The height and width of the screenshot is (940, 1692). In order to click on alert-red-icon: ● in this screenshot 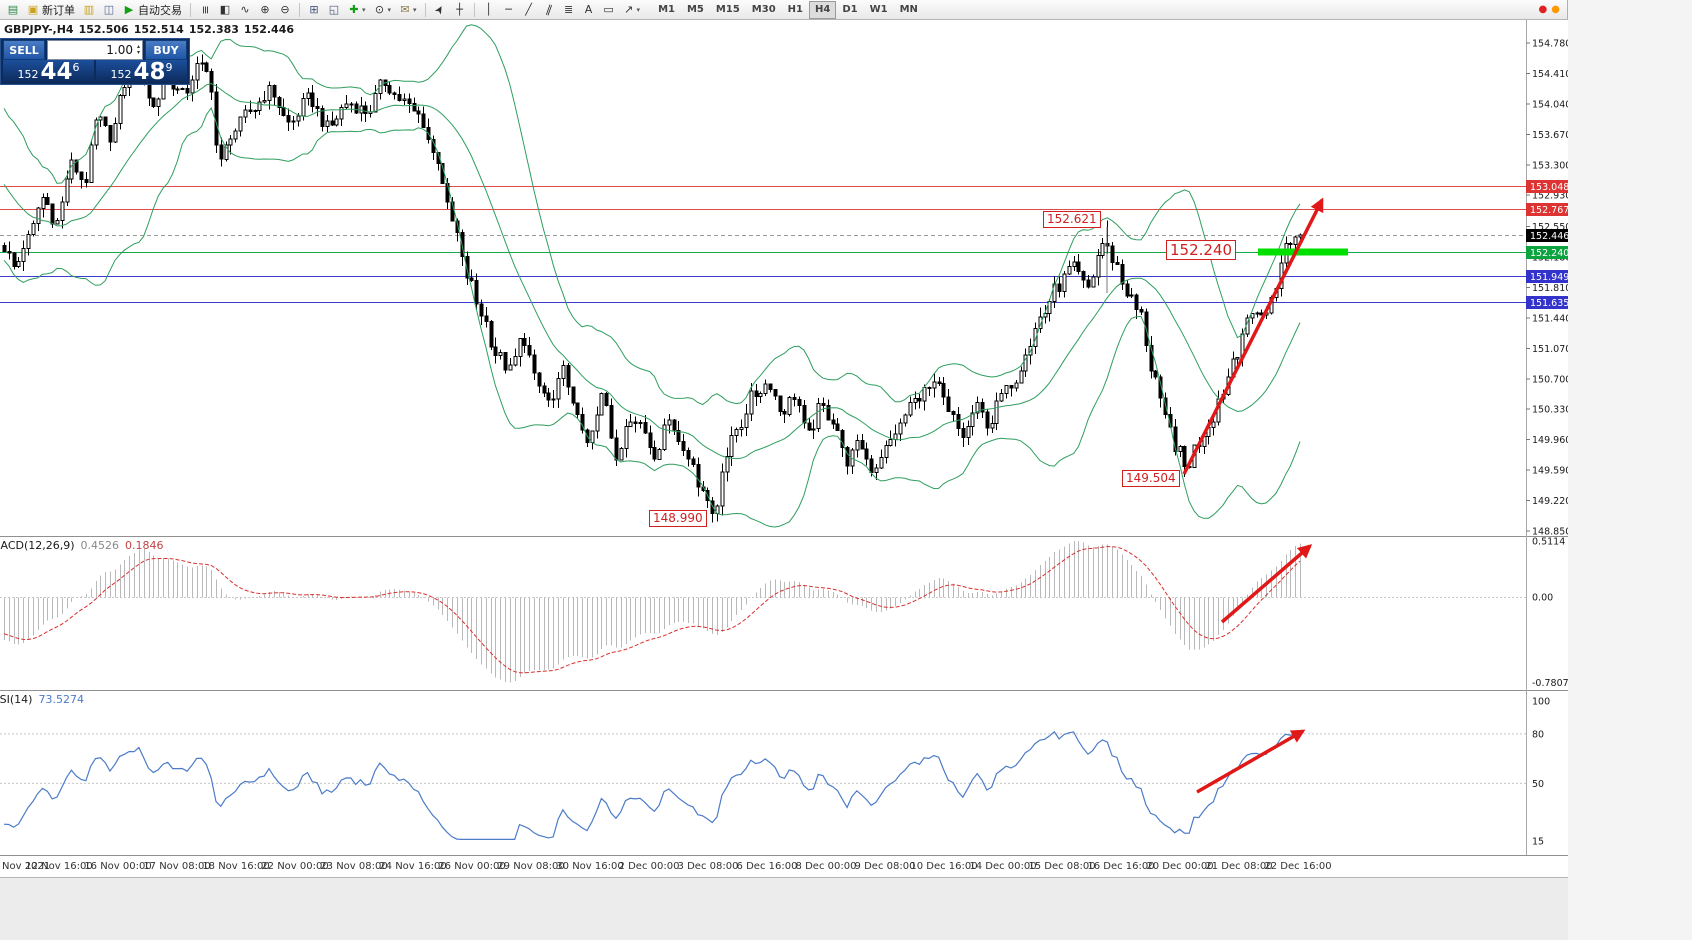, I will do `click(1543, 9)`.